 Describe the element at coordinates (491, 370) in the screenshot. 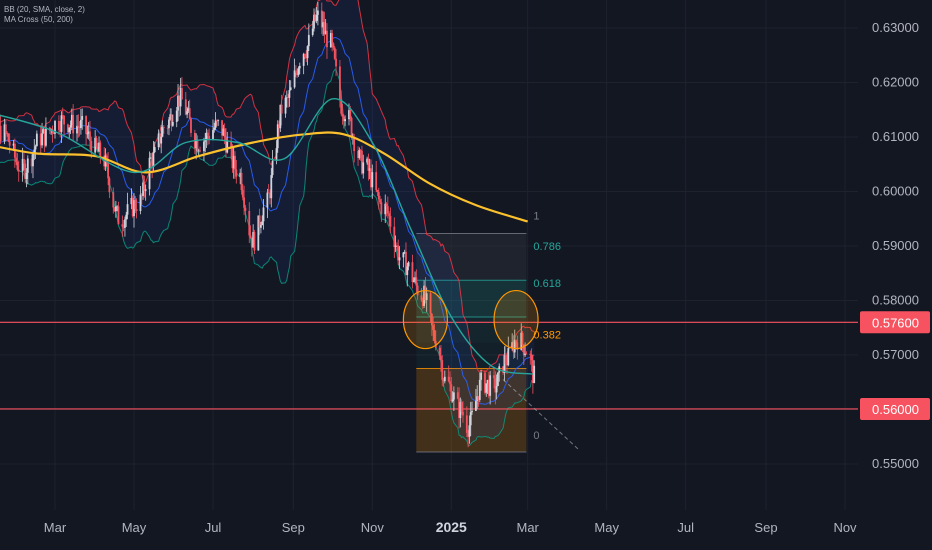

I see `annotations` at that location.